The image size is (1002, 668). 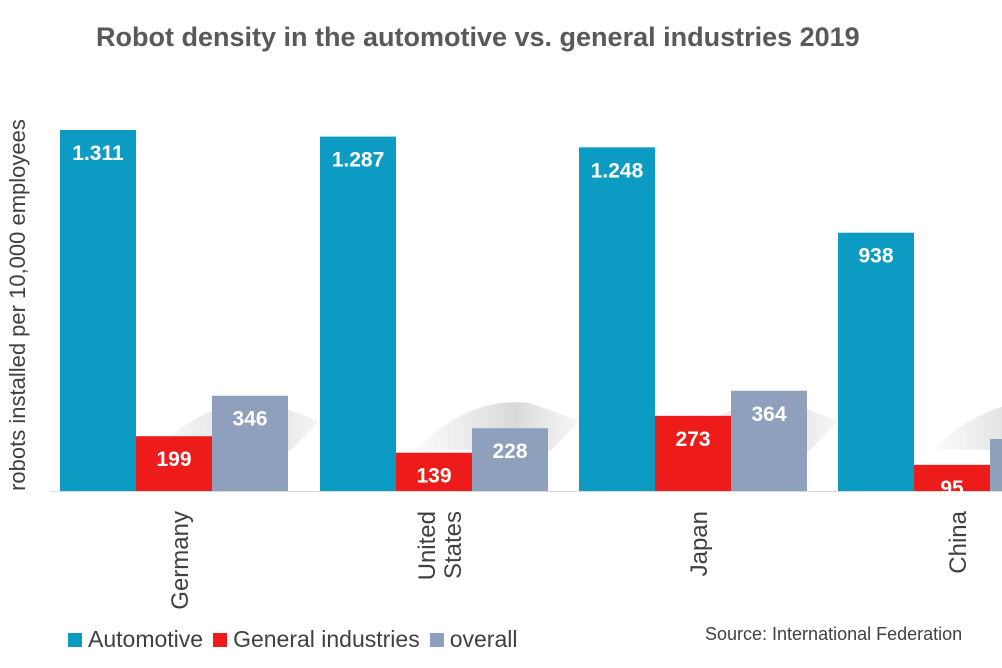 What do you see at coordinates (146, 639) in the screenshot?
I see `legend-label: Automotive` at bounding box center [146, 639].